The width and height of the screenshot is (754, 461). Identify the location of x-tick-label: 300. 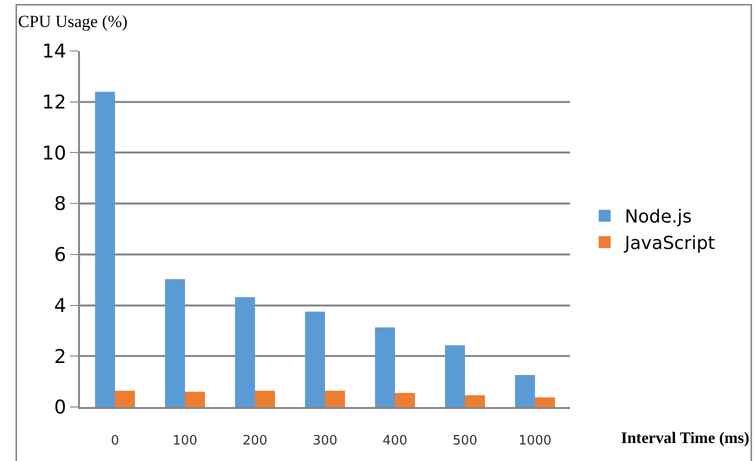
(325, 441).